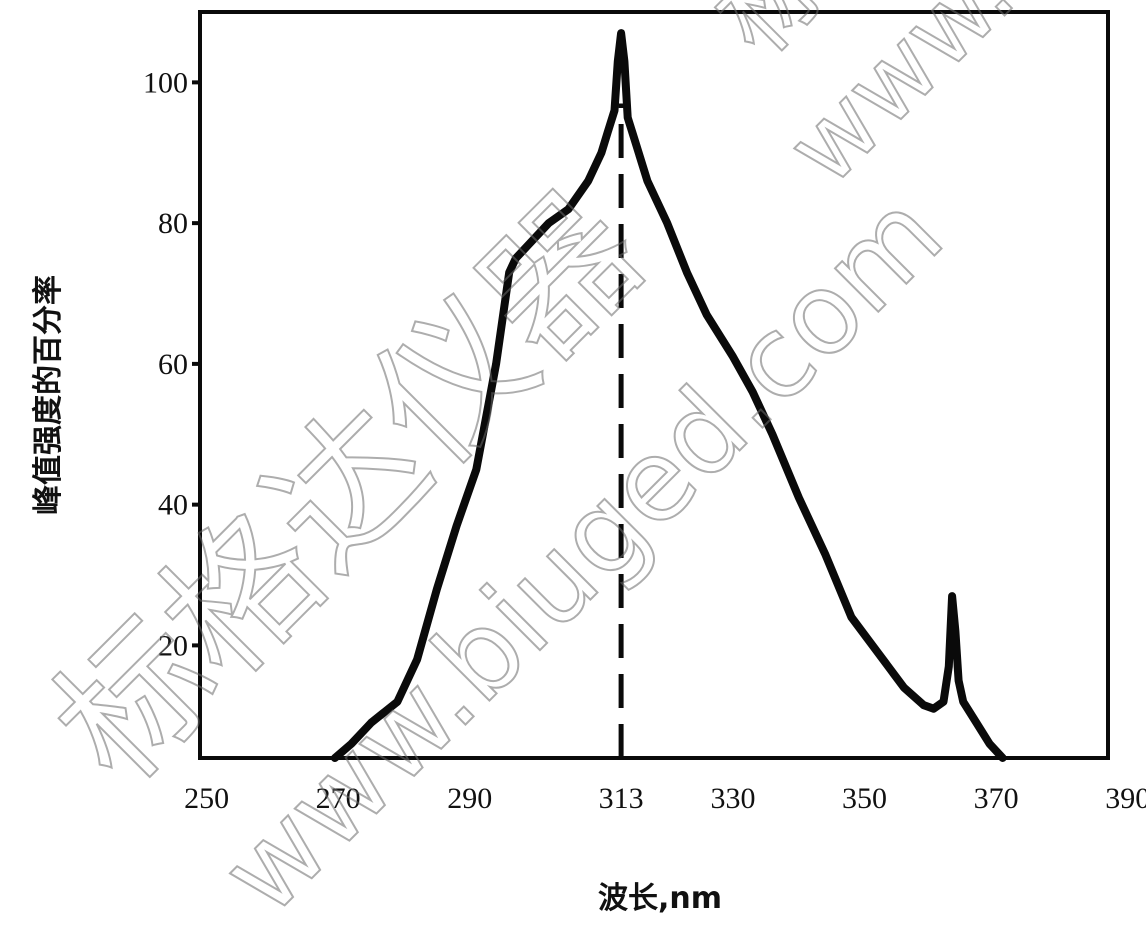 This screenshot has width=1146, height=930. Describe the element at coordinates (48, 395) in the screenshot. I see `y-axis-title: 峰值强度的百分率` at that location.